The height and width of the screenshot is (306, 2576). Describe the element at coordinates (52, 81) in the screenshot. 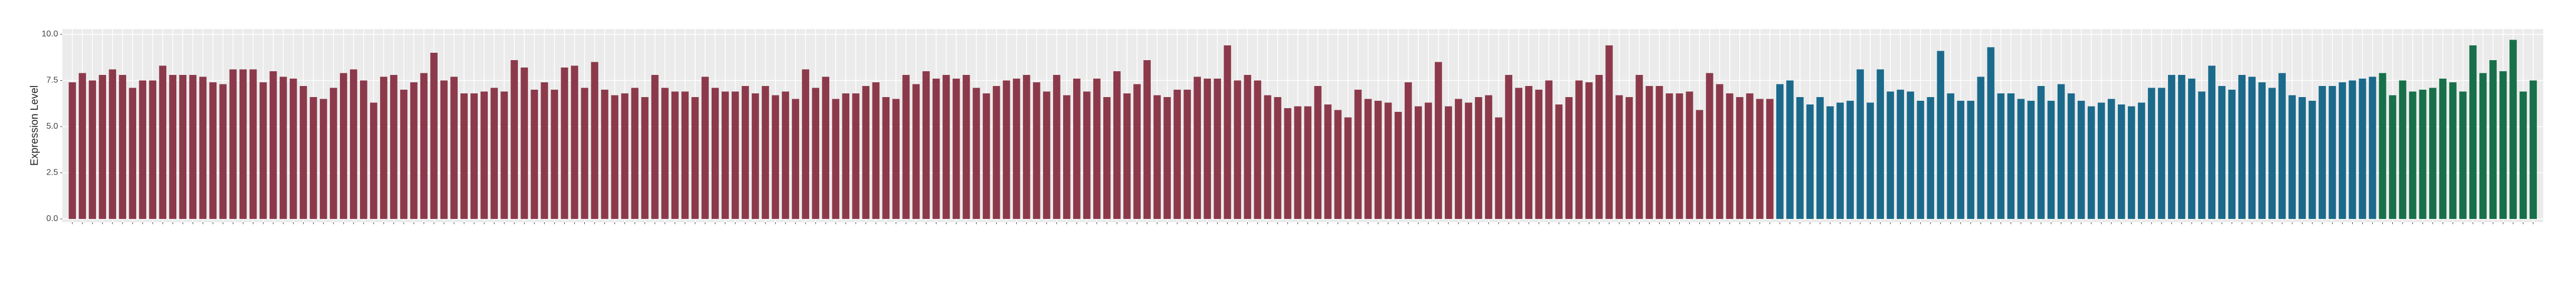

I see `y-tick-label: 7.5` at that location.